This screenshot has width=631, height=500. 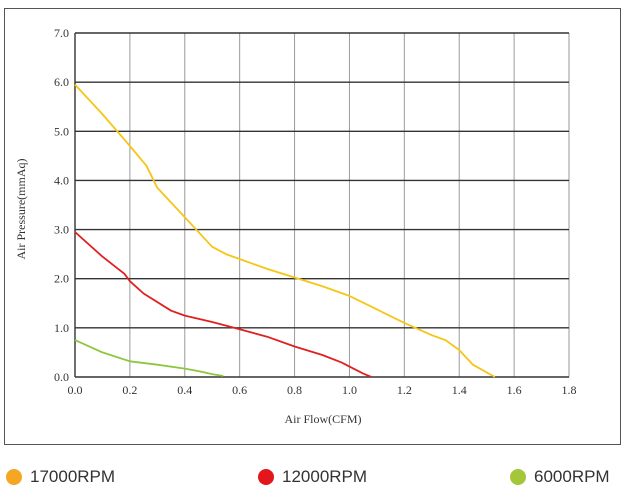 What do you see at coordinates (459, 390) in the screenshot?
I see `x-tick-label: 1.4` at bounding box center [459, 390].